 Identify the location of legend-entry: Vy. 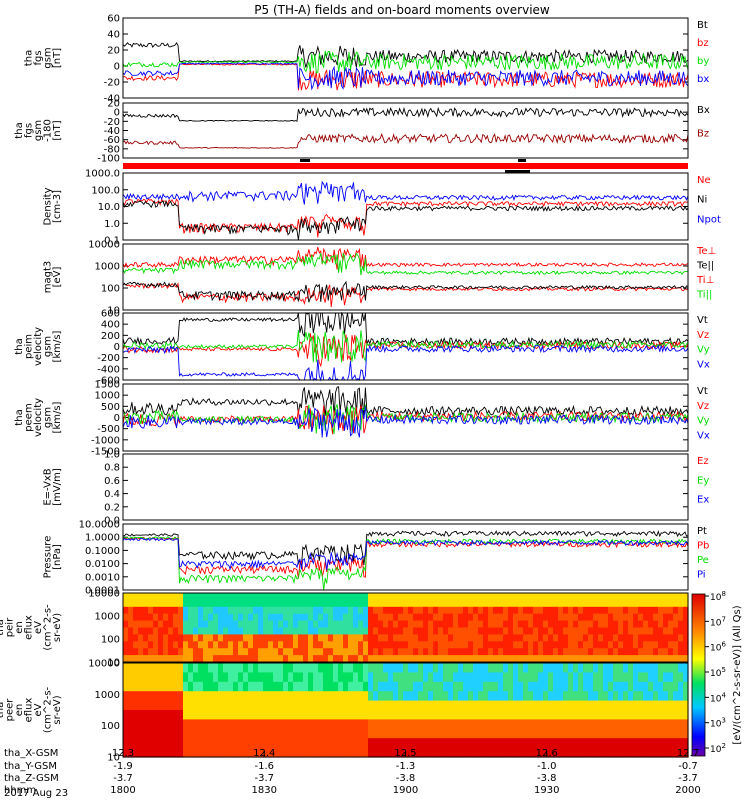
(703, 421).